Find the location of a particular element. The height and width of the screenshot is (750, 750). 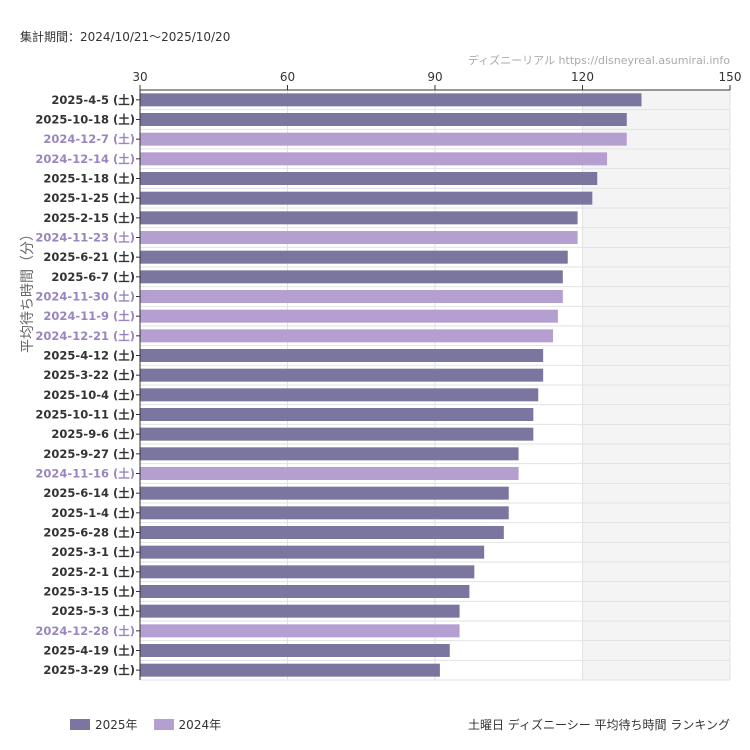

category-label: 2025-5-3 (土) is located at coordinates (93, 611).